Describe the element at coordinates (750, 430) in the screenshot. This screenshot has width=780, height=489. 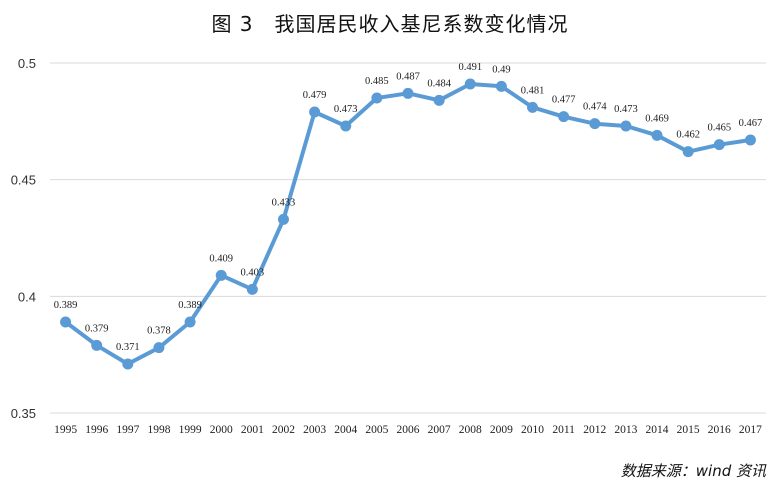
I see `x-tick-label: 2017` at that location.